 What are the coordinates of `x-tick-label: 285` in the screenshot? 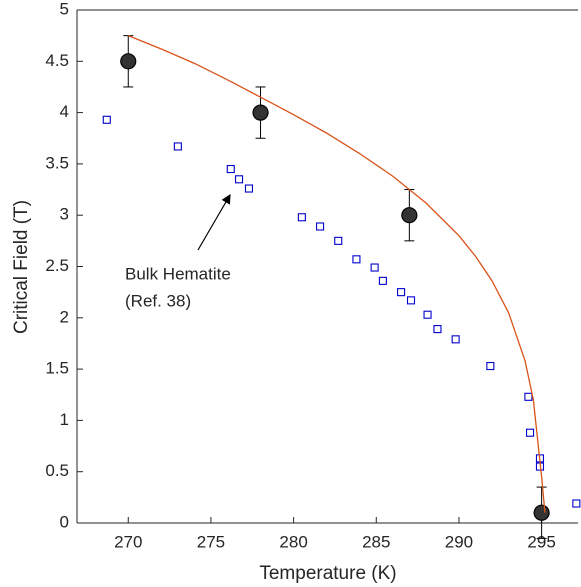 It's located at (376, 541).